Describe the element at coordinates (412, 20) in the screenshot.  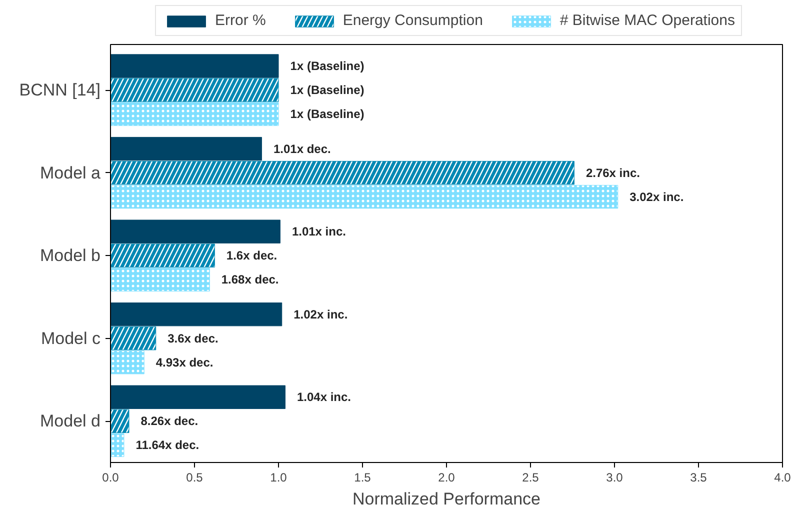
I see `legend-label: Energy Consumption` at that location.